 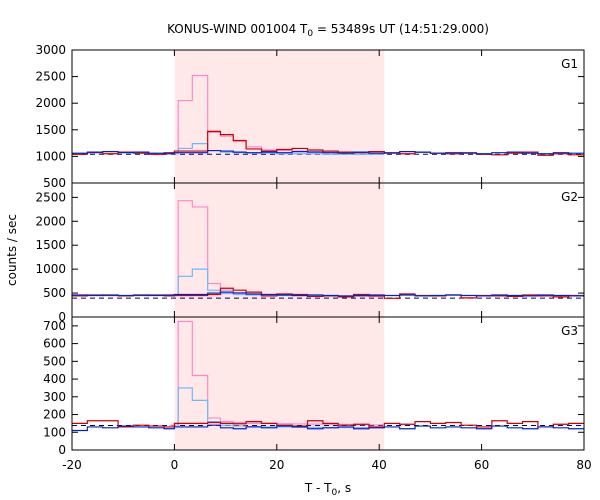 What do you see at coordinates (569, 331) in the screenshot?
I see `panel-label: G3` at bounding box center [569, 331].